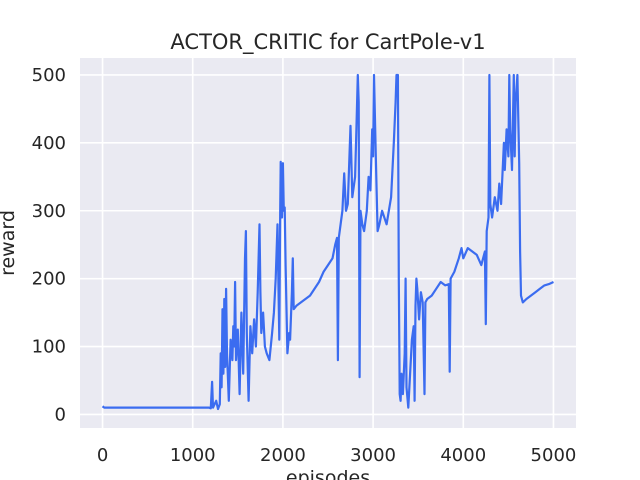 This screenshot has width=640, height=480. I want to click on y-axis-label: reward, so click(9, 243).